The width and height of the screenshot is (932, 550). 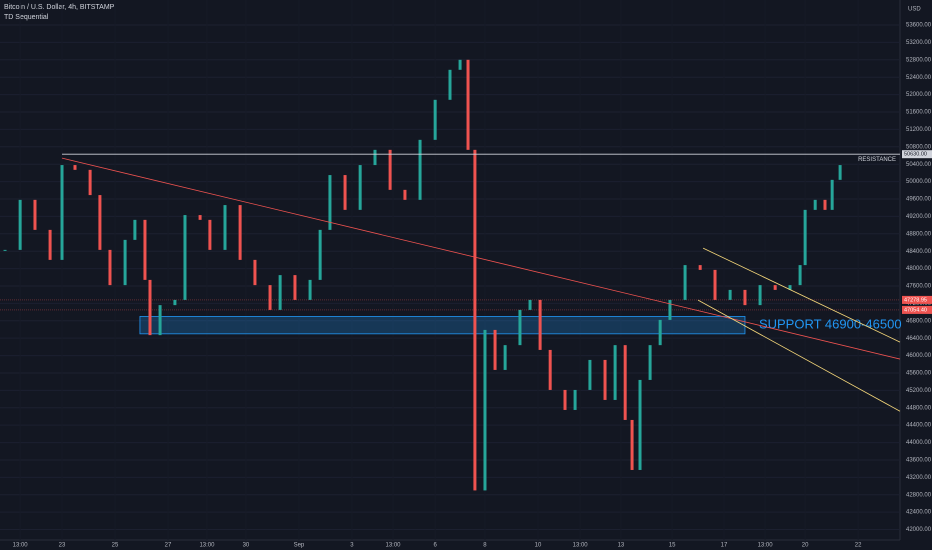 What do you see at coordinates (919, 78) in the screenshot?
I see `y-tick-label: 52400.00` at bounding box center [919, 78].